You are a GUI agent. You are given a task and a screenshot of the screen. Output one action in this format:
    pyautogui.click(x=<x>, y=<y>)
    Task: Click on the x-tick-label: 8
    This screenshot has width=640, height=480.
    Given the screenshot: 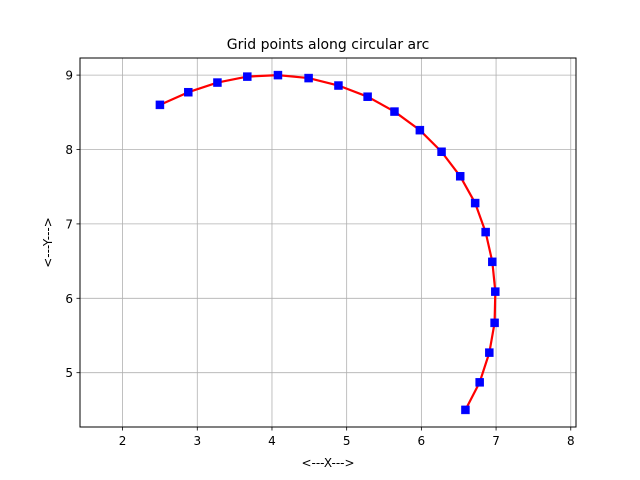 What is the action you would take?
    pyautogui.click(x=571, y=441)
    